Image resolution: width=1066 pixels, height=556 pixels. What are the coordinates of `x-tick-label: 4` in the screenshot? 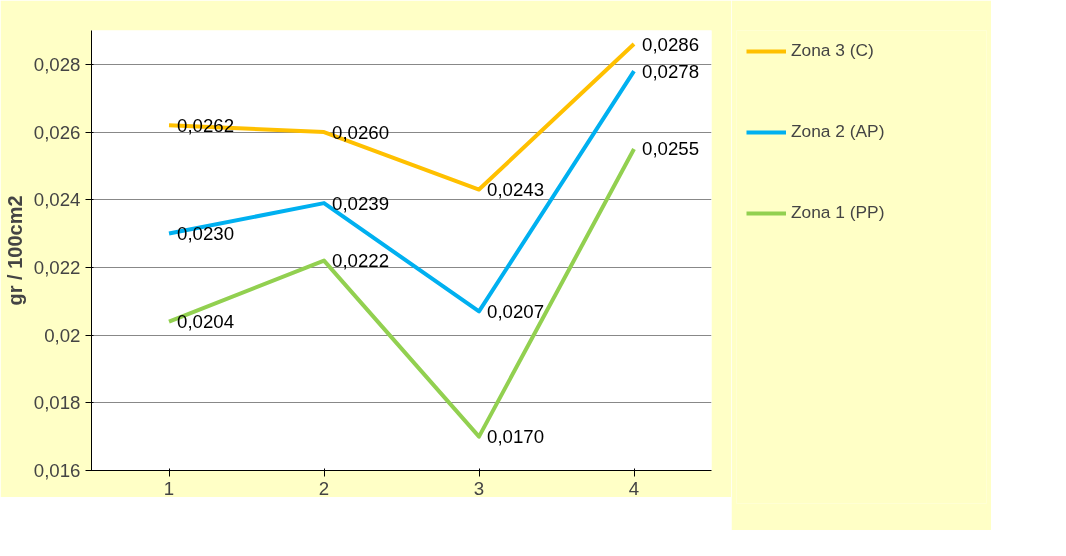 It's located at (634, 488).